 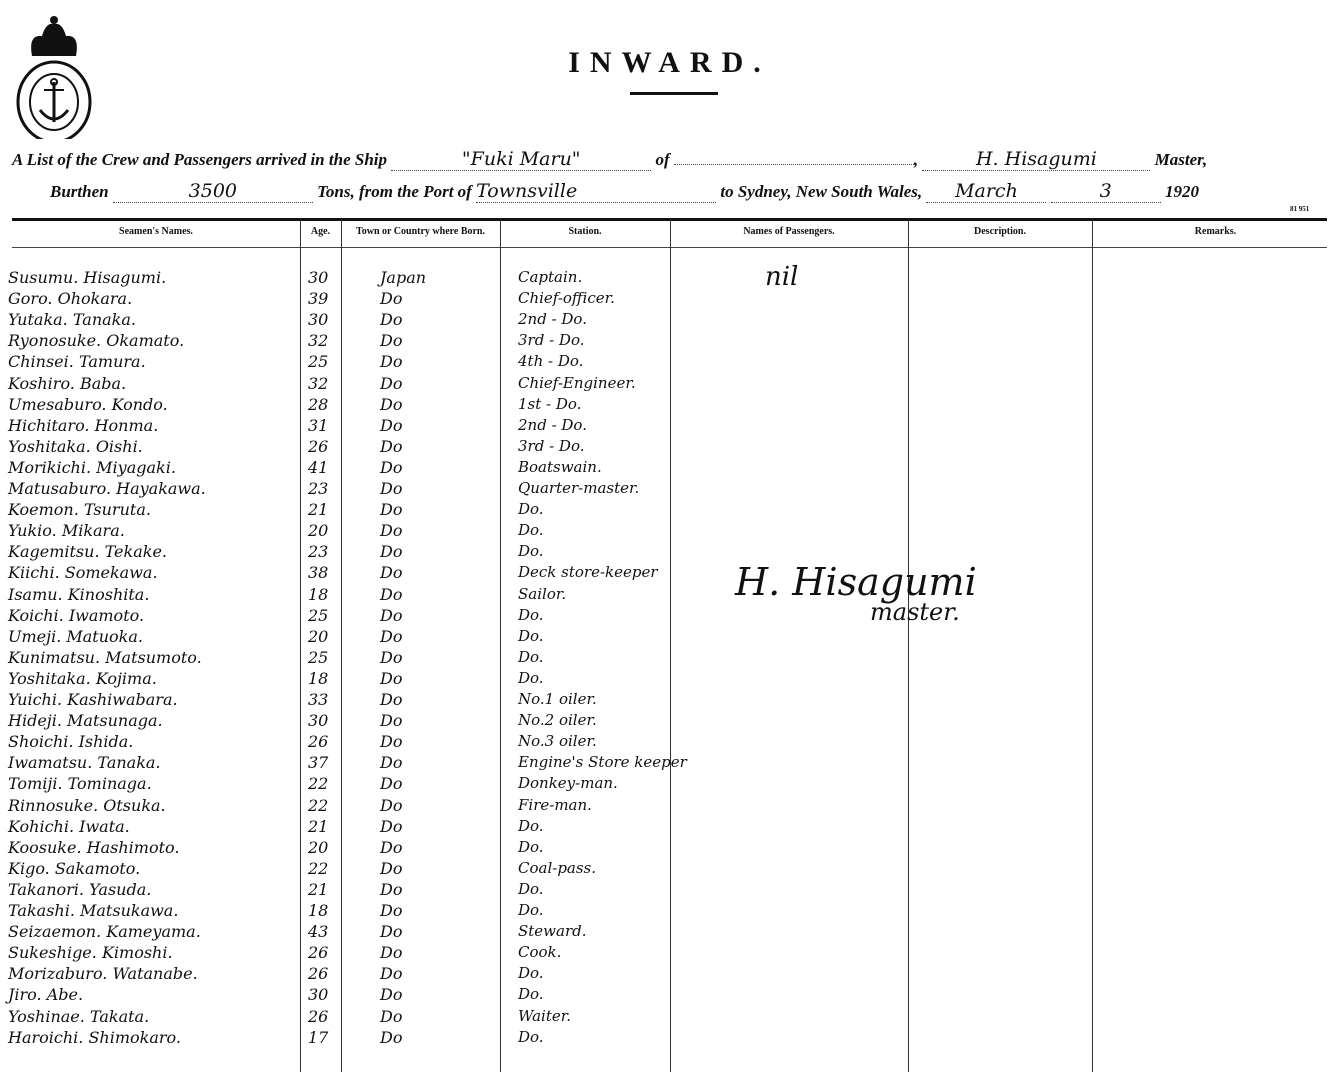 I want to click on seaman-name: Yuichi. Kashiwabara., so click(x=93, y=699).